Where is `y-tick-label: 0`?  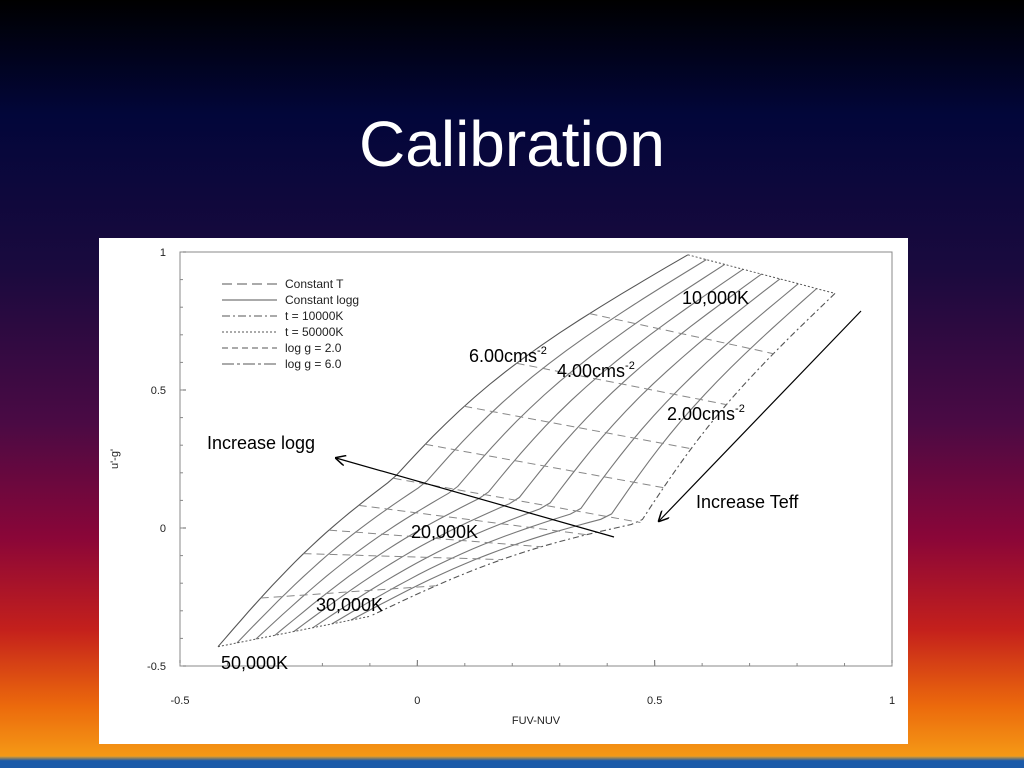 y-tick-label: 0 is located at coordinates (163, 529).